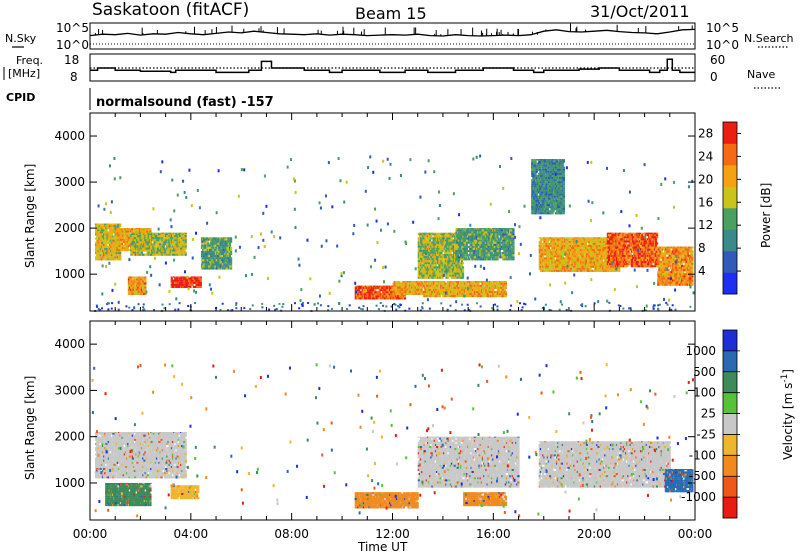  What do you see at coordinates (170, 10) in the screenshot?
I see `plot-title: Saskatoon (fitACF)` at bounding box center [170, 10].